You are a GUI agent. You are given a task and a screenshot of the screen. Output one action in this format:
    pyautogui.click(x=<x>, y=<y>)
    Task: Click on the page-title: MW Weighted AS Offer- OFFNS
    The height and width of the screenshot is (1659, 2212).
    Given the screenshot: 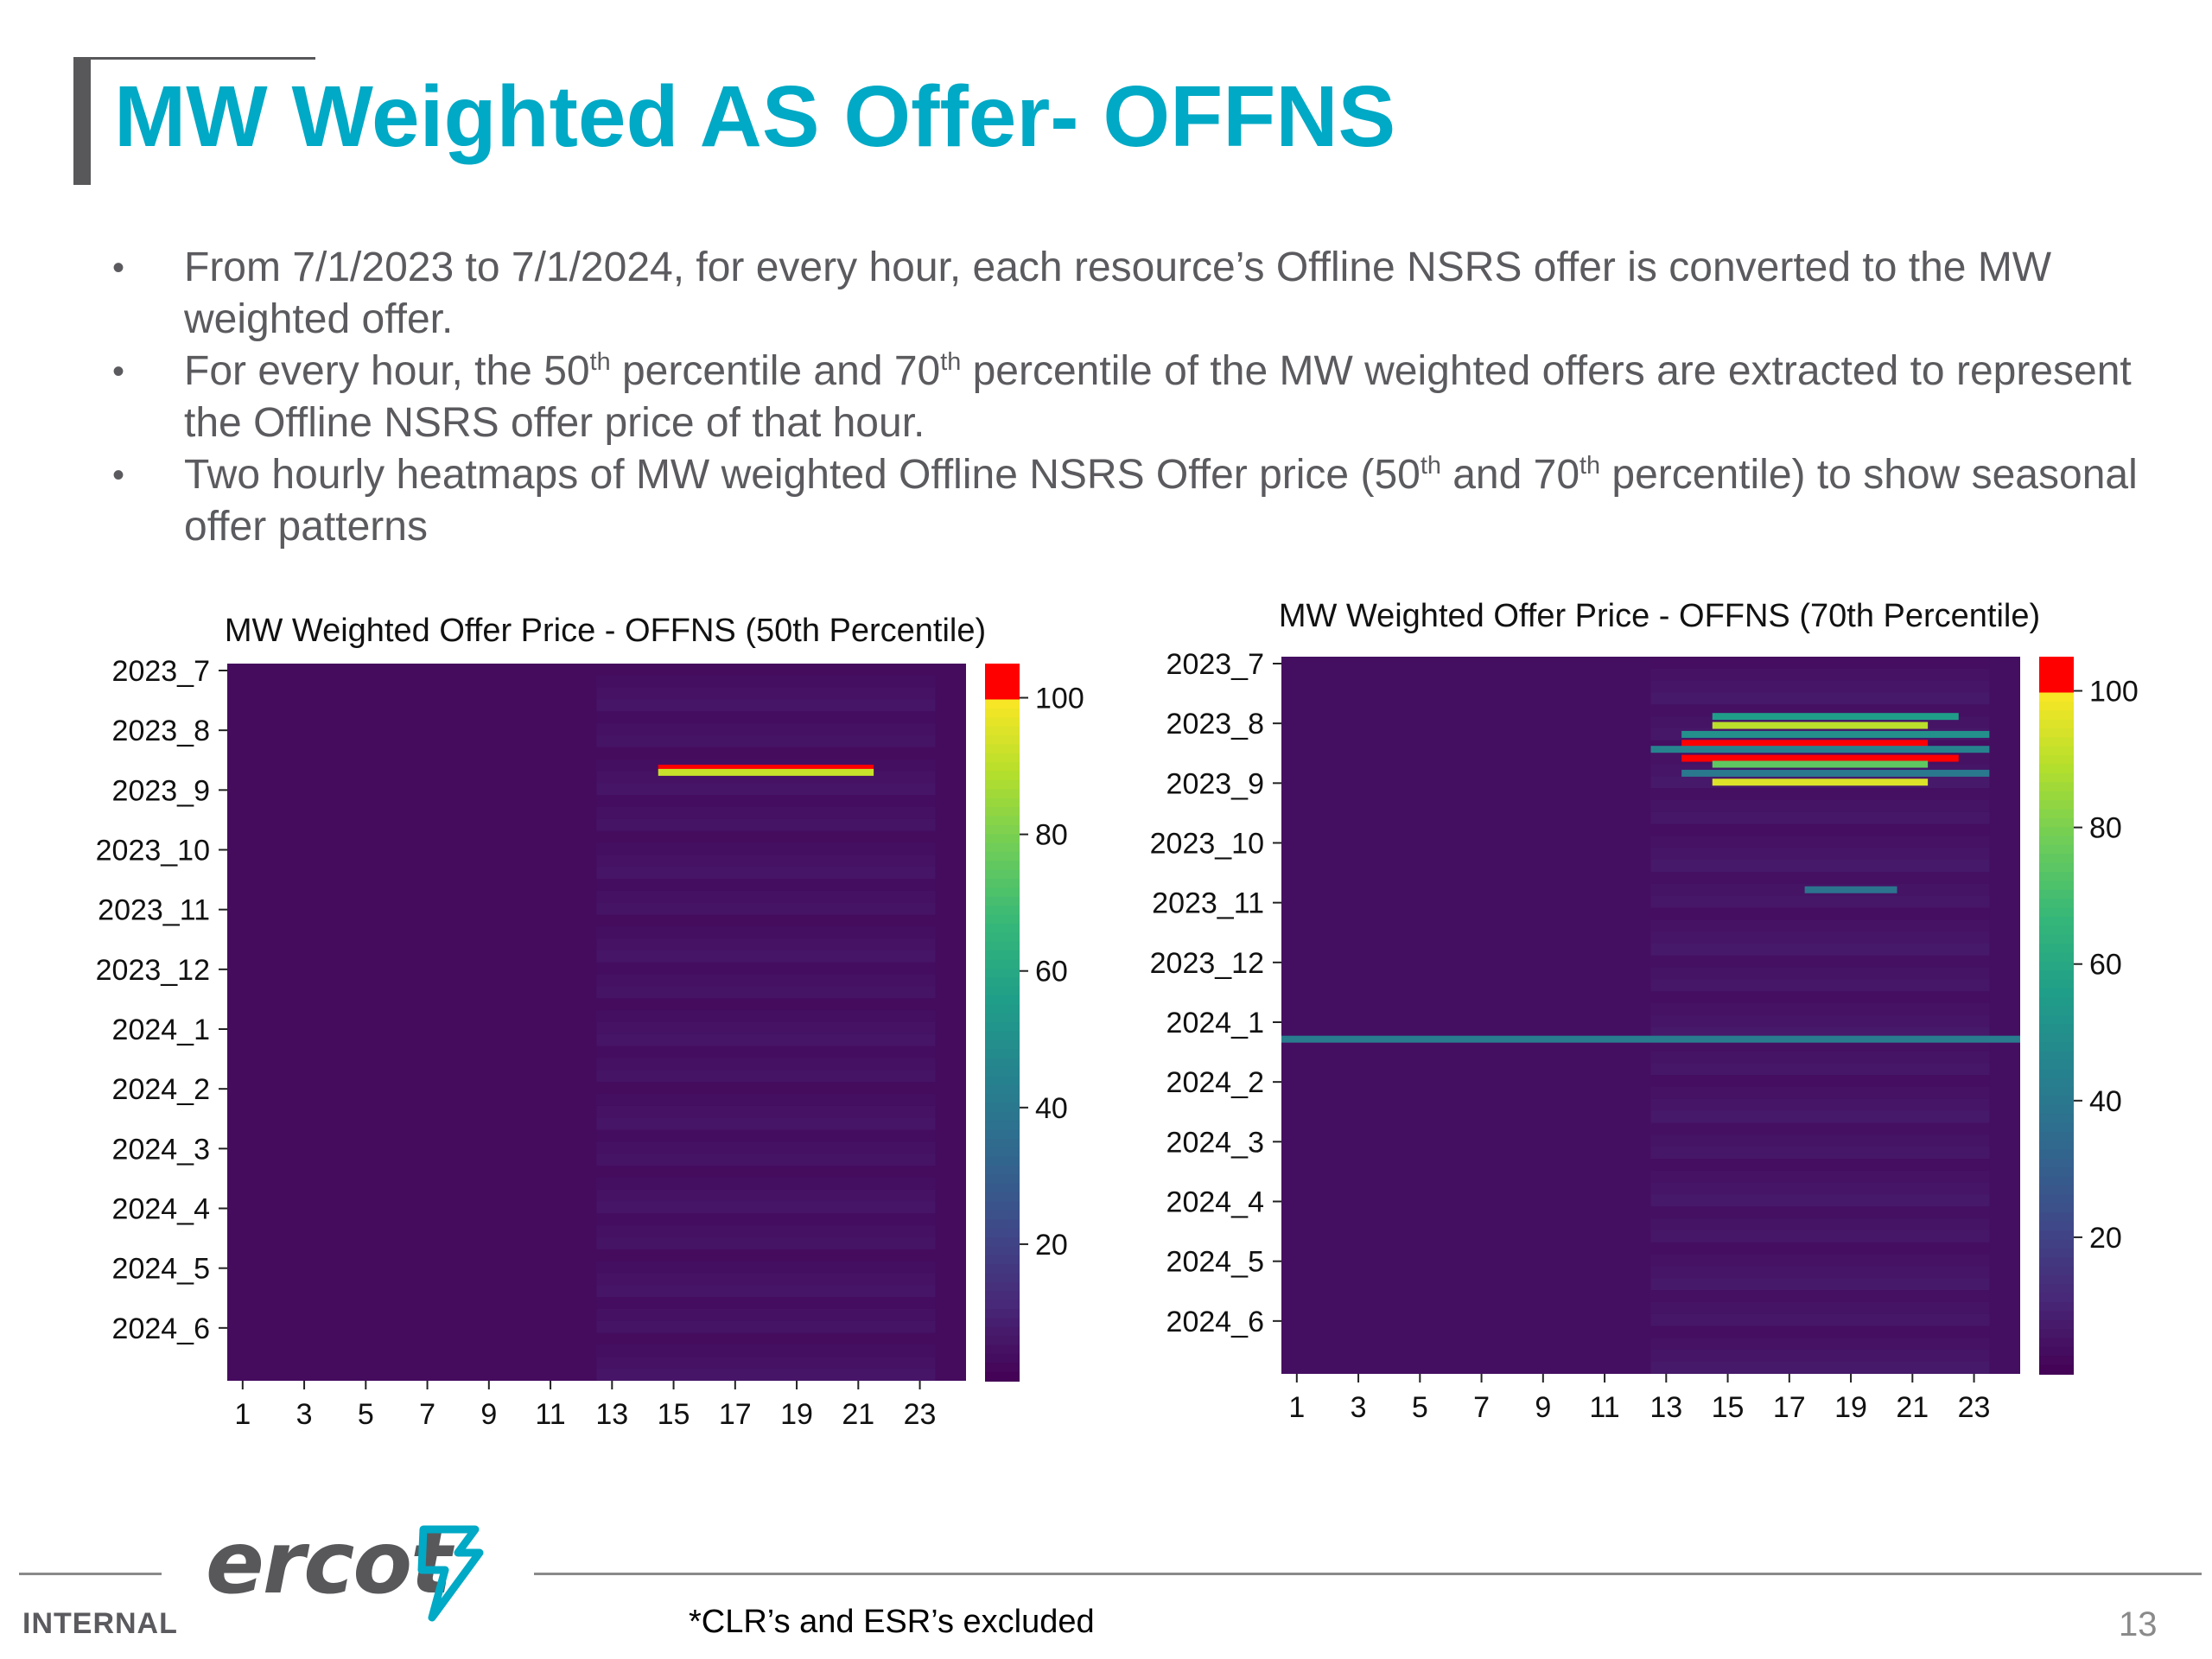 What is the action you would take?
    pyautogui.click(x=755, y=116)
    